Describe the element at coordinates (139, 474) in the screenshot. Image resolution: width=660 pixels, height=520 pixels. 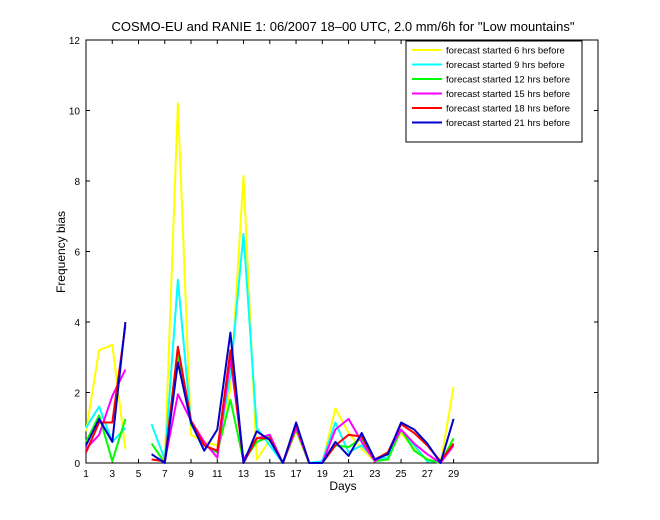
I see `x-tick-label: 5` at that location.